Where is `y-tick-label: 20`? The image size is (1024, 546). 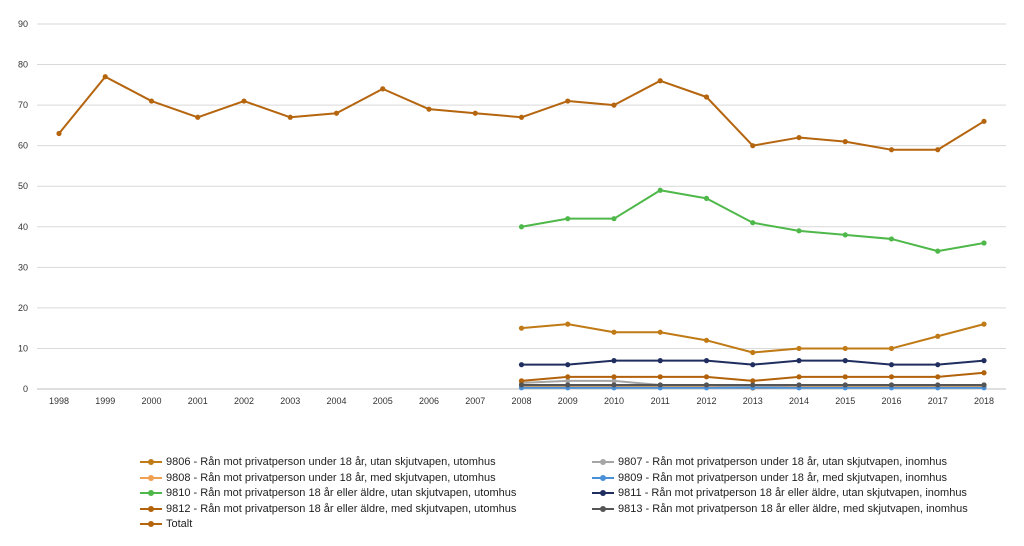 y-tick-label: 20 is located at coordinates (23, 308).